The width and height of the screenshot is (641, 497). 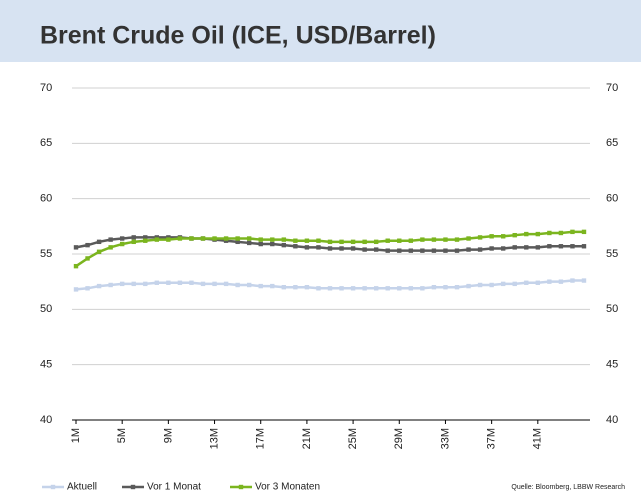 What do you see at coordinates (168, 435) in the screenshot?
I see `x-tick-label: 9M` at bounding box center [168, 435].